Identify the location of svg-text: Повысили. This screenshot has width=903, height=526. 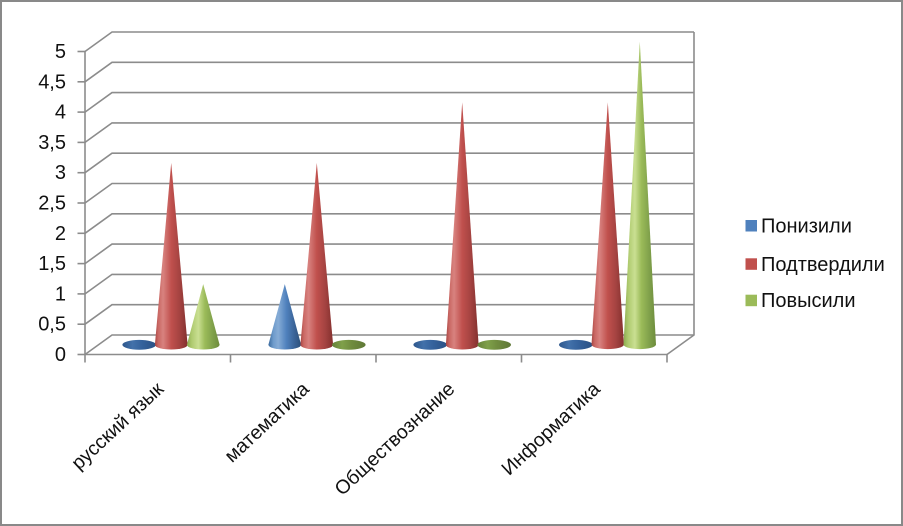
(808, 301).